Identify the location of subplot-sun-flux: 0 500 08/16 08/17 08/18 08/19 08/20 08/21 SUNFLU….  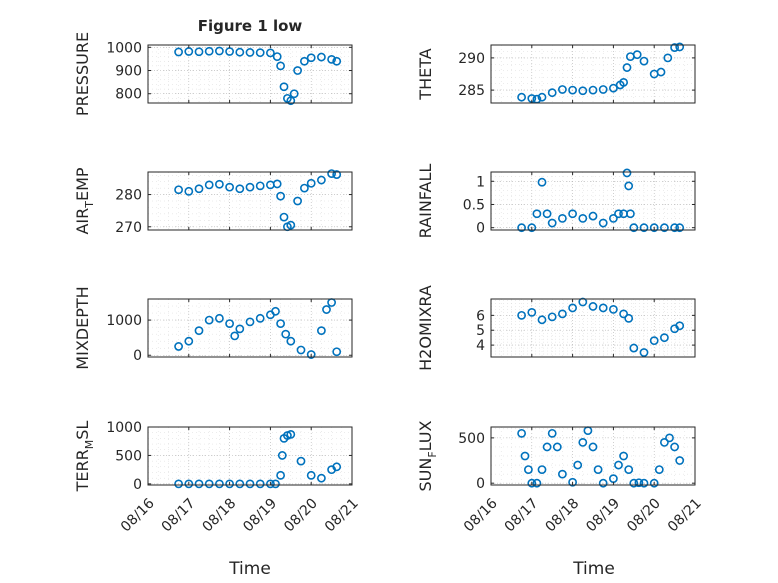
(560, 477).